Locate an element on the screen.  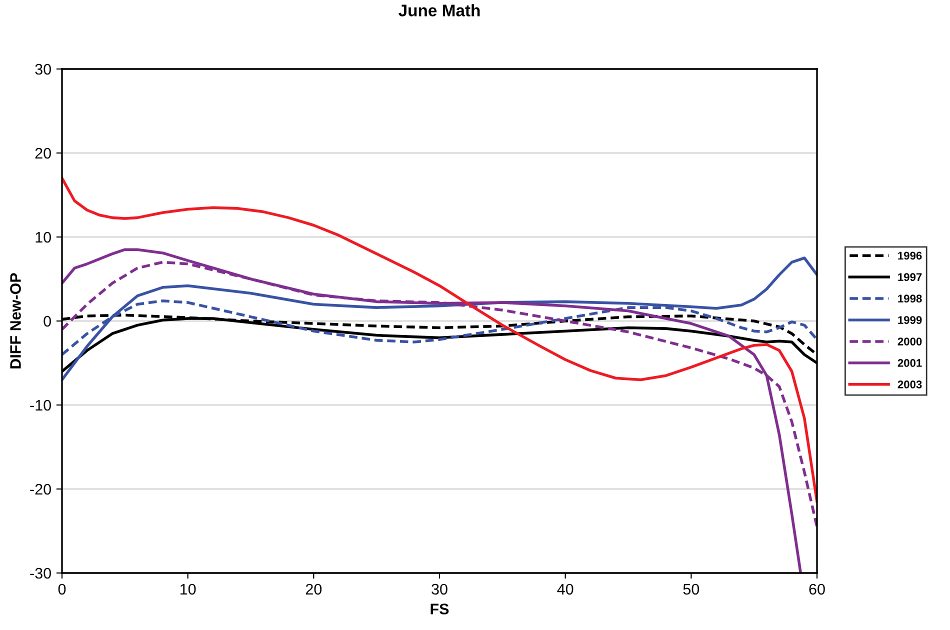
y-tick-label: -30 is located at coordinates (40, 573).